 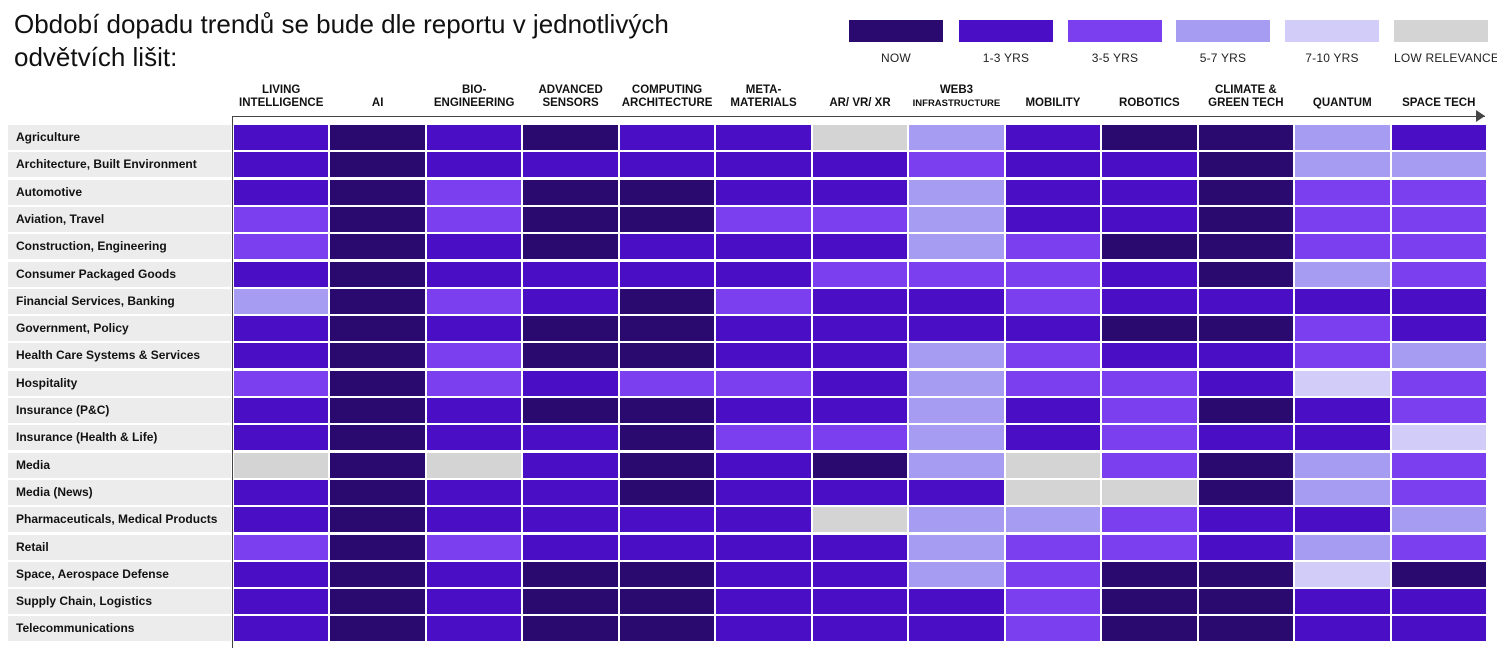 I want to click on legend-item: 5-7 YRS, so click(x=1223, y=42).